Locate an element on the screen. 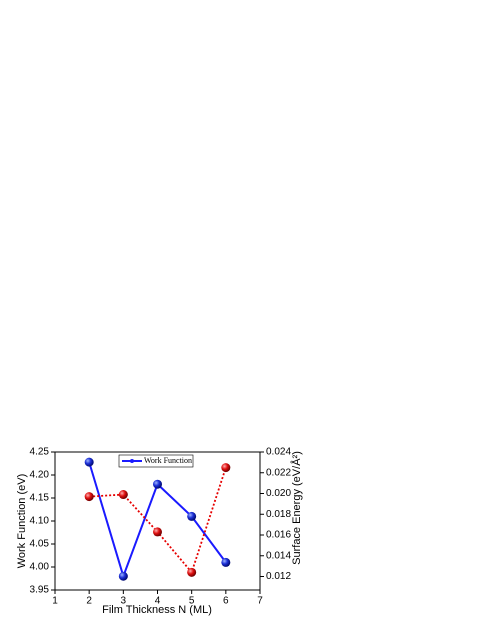  y-tick-label: 3.95 is located at coordinates (40, 590).